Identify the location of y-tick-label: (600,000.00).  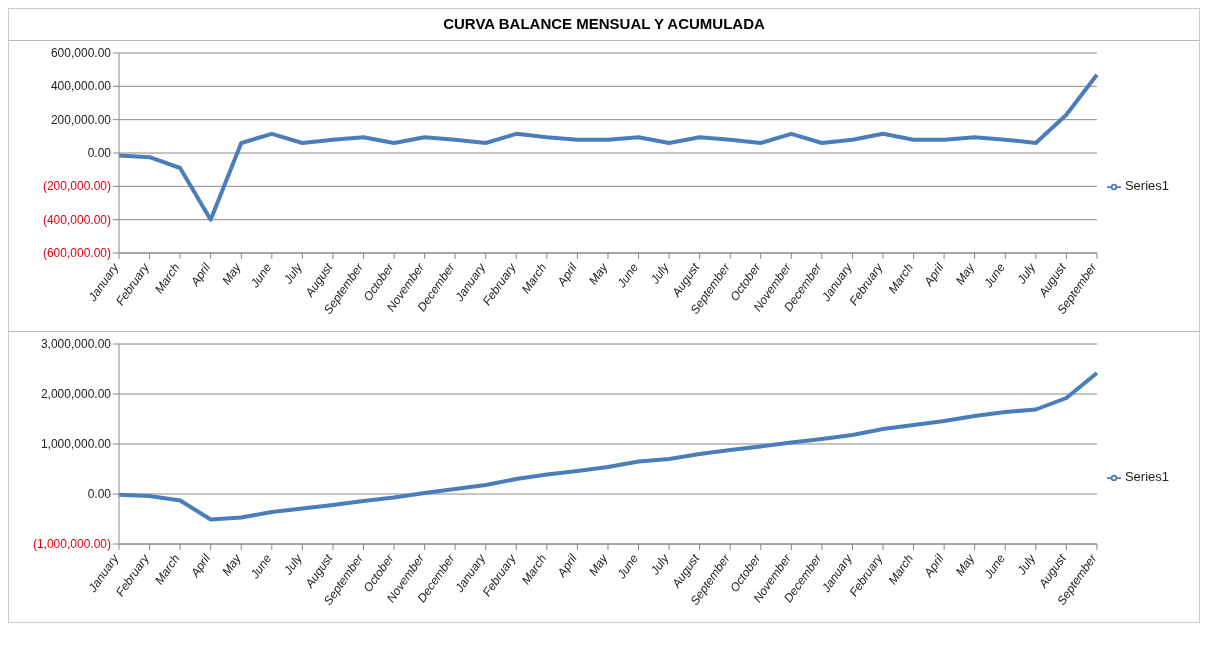
(76, 253).